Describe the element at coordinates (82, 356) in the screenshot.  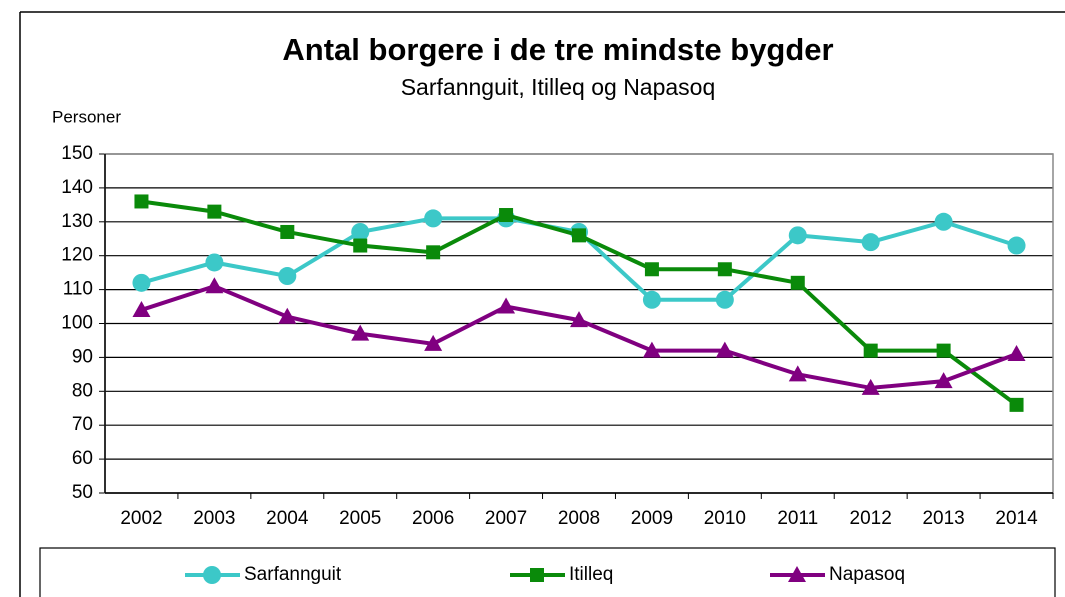
I see `y-tick-label: 90` at that location.